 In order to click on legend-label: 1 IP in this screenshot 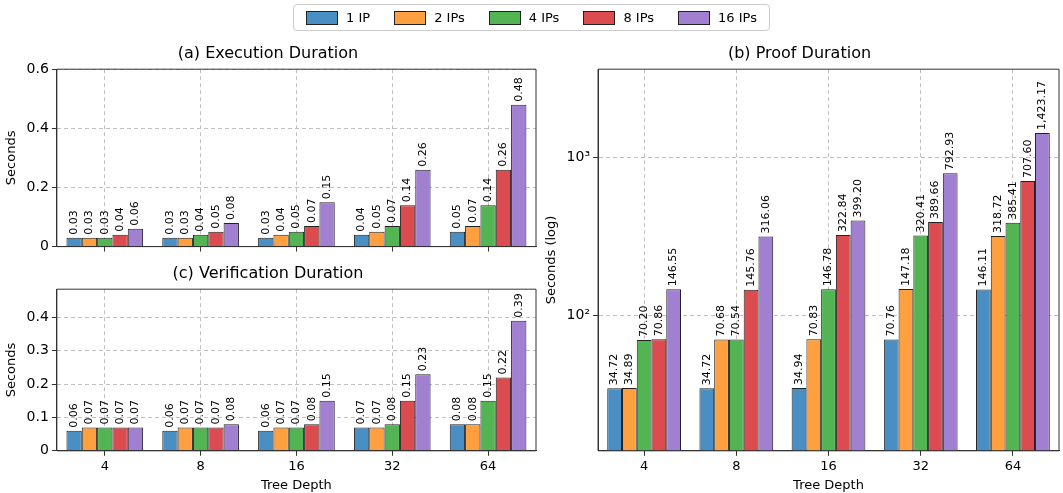, I will do `click(358, 17)`.